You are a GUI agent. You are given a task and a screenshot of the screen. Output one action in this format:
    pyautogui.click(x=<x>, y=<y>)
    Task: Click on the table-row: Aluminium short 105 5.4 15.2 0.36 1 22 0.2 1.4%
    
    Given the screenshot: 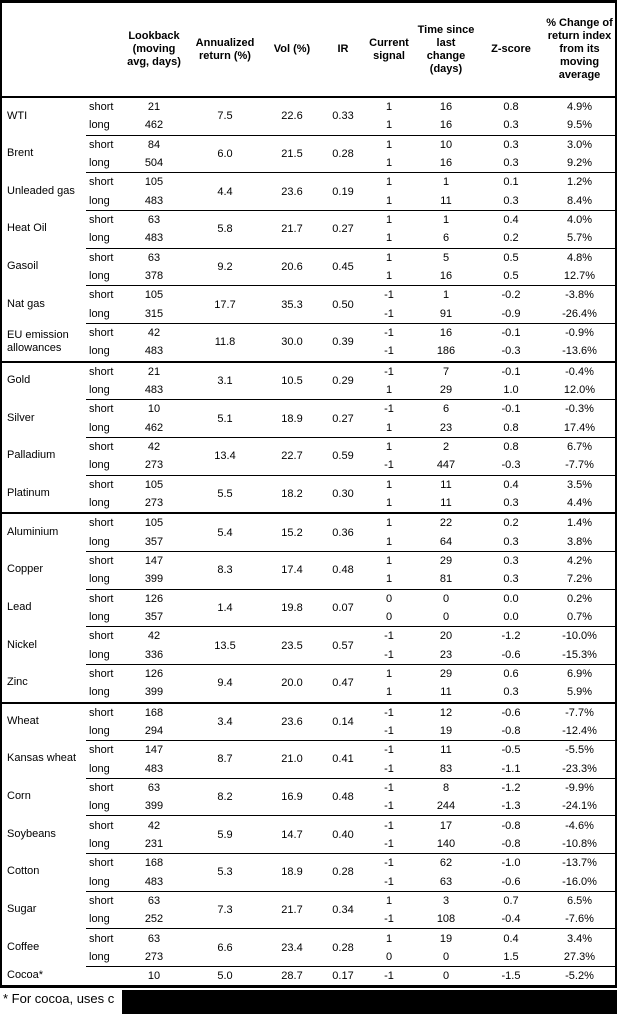 What is the action you would take?
    pyautogui.click(x=308, y=531)
    